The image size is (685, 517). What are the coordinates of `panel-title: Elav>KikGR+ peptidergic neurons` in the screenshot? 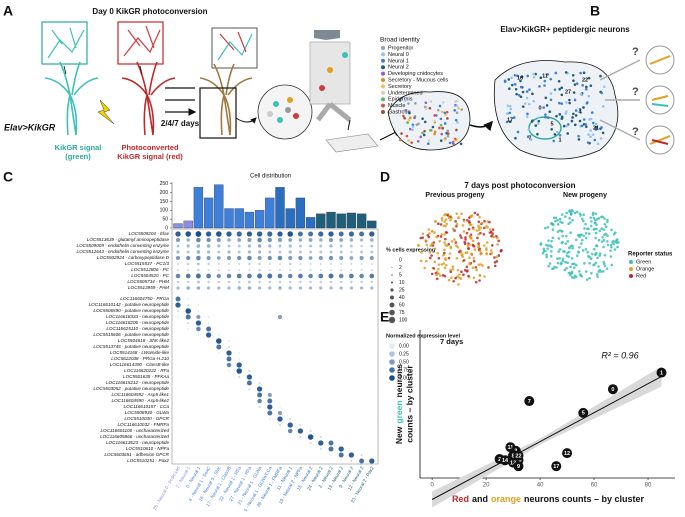 It's located at (565, 29).